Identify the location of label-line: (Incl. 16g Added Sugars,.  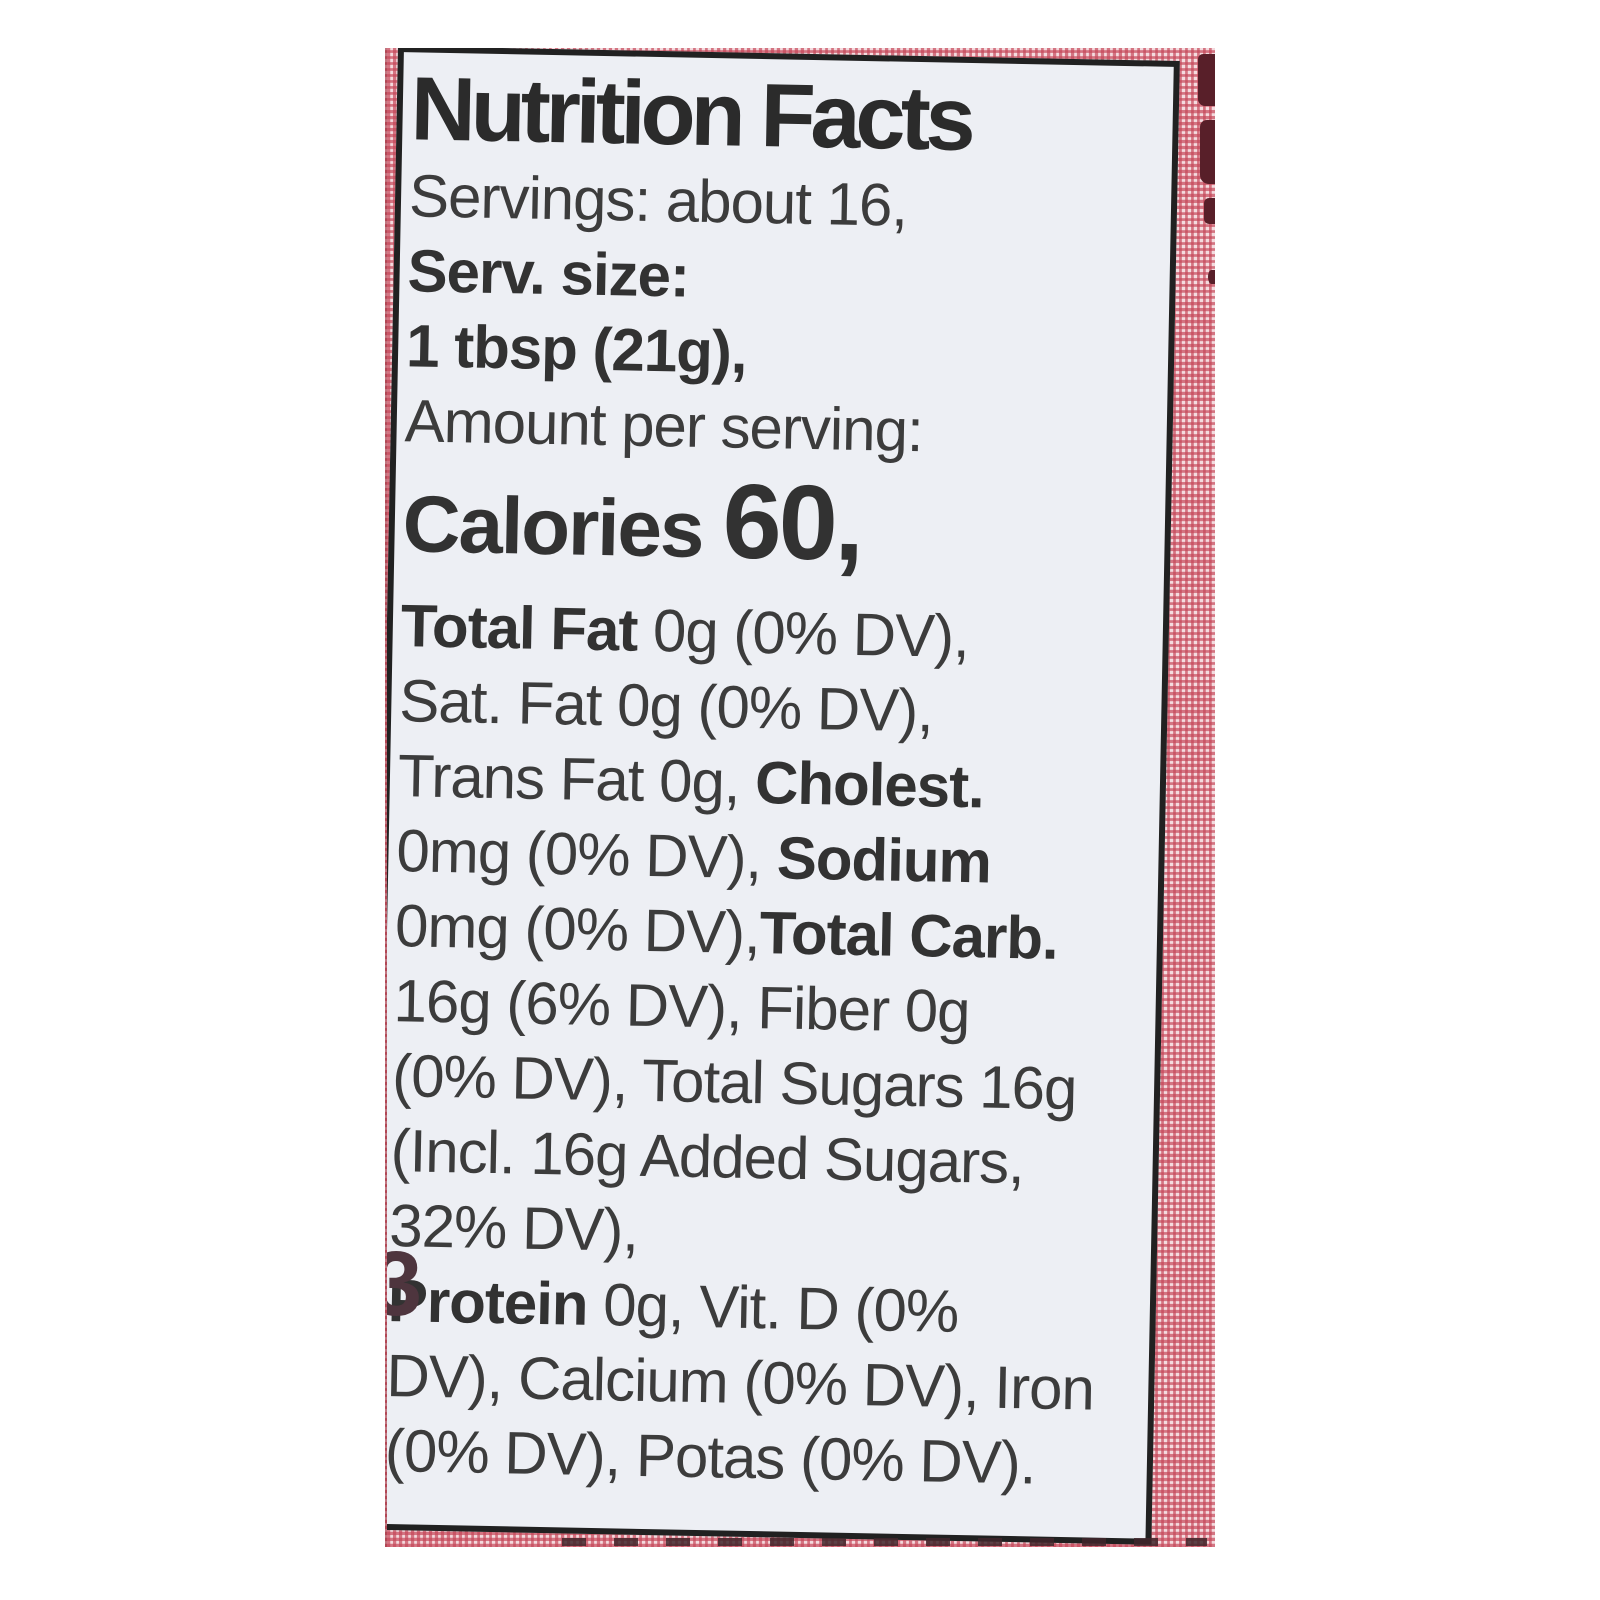
(769, 1158).